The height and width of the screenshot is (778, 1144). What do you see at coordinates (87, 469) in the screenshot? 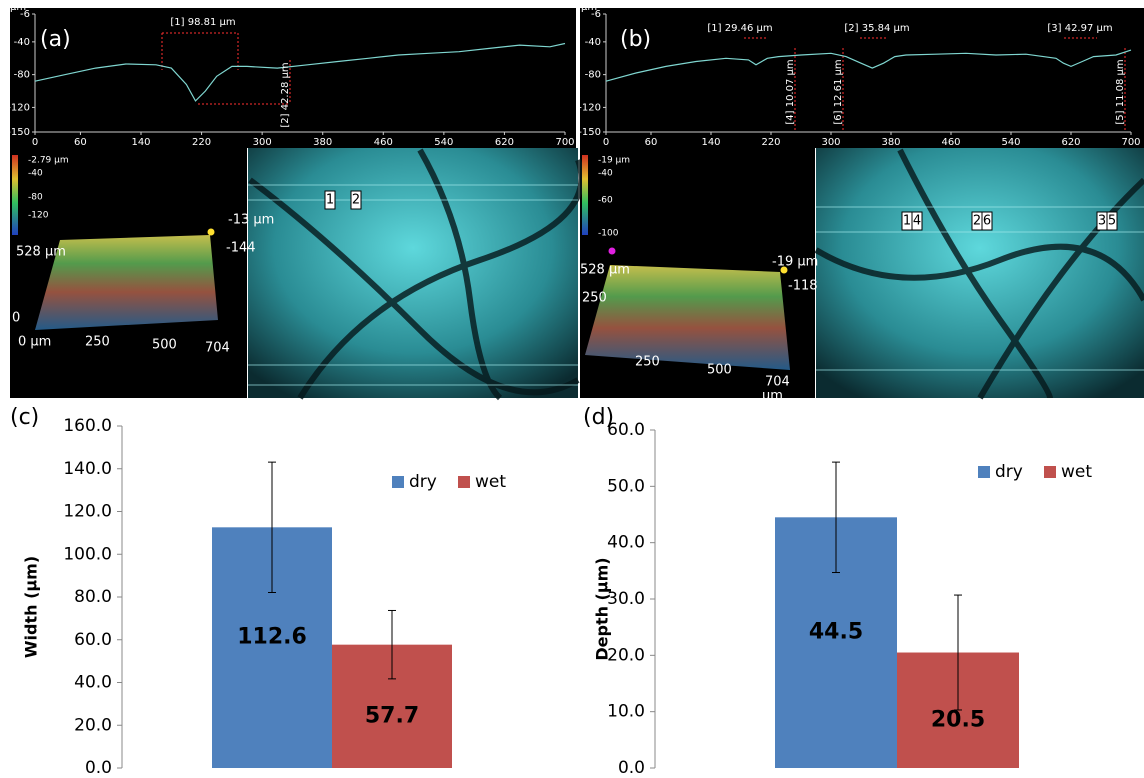
I see `y-tick-label: 140.0` at bounding box center [87, 469].